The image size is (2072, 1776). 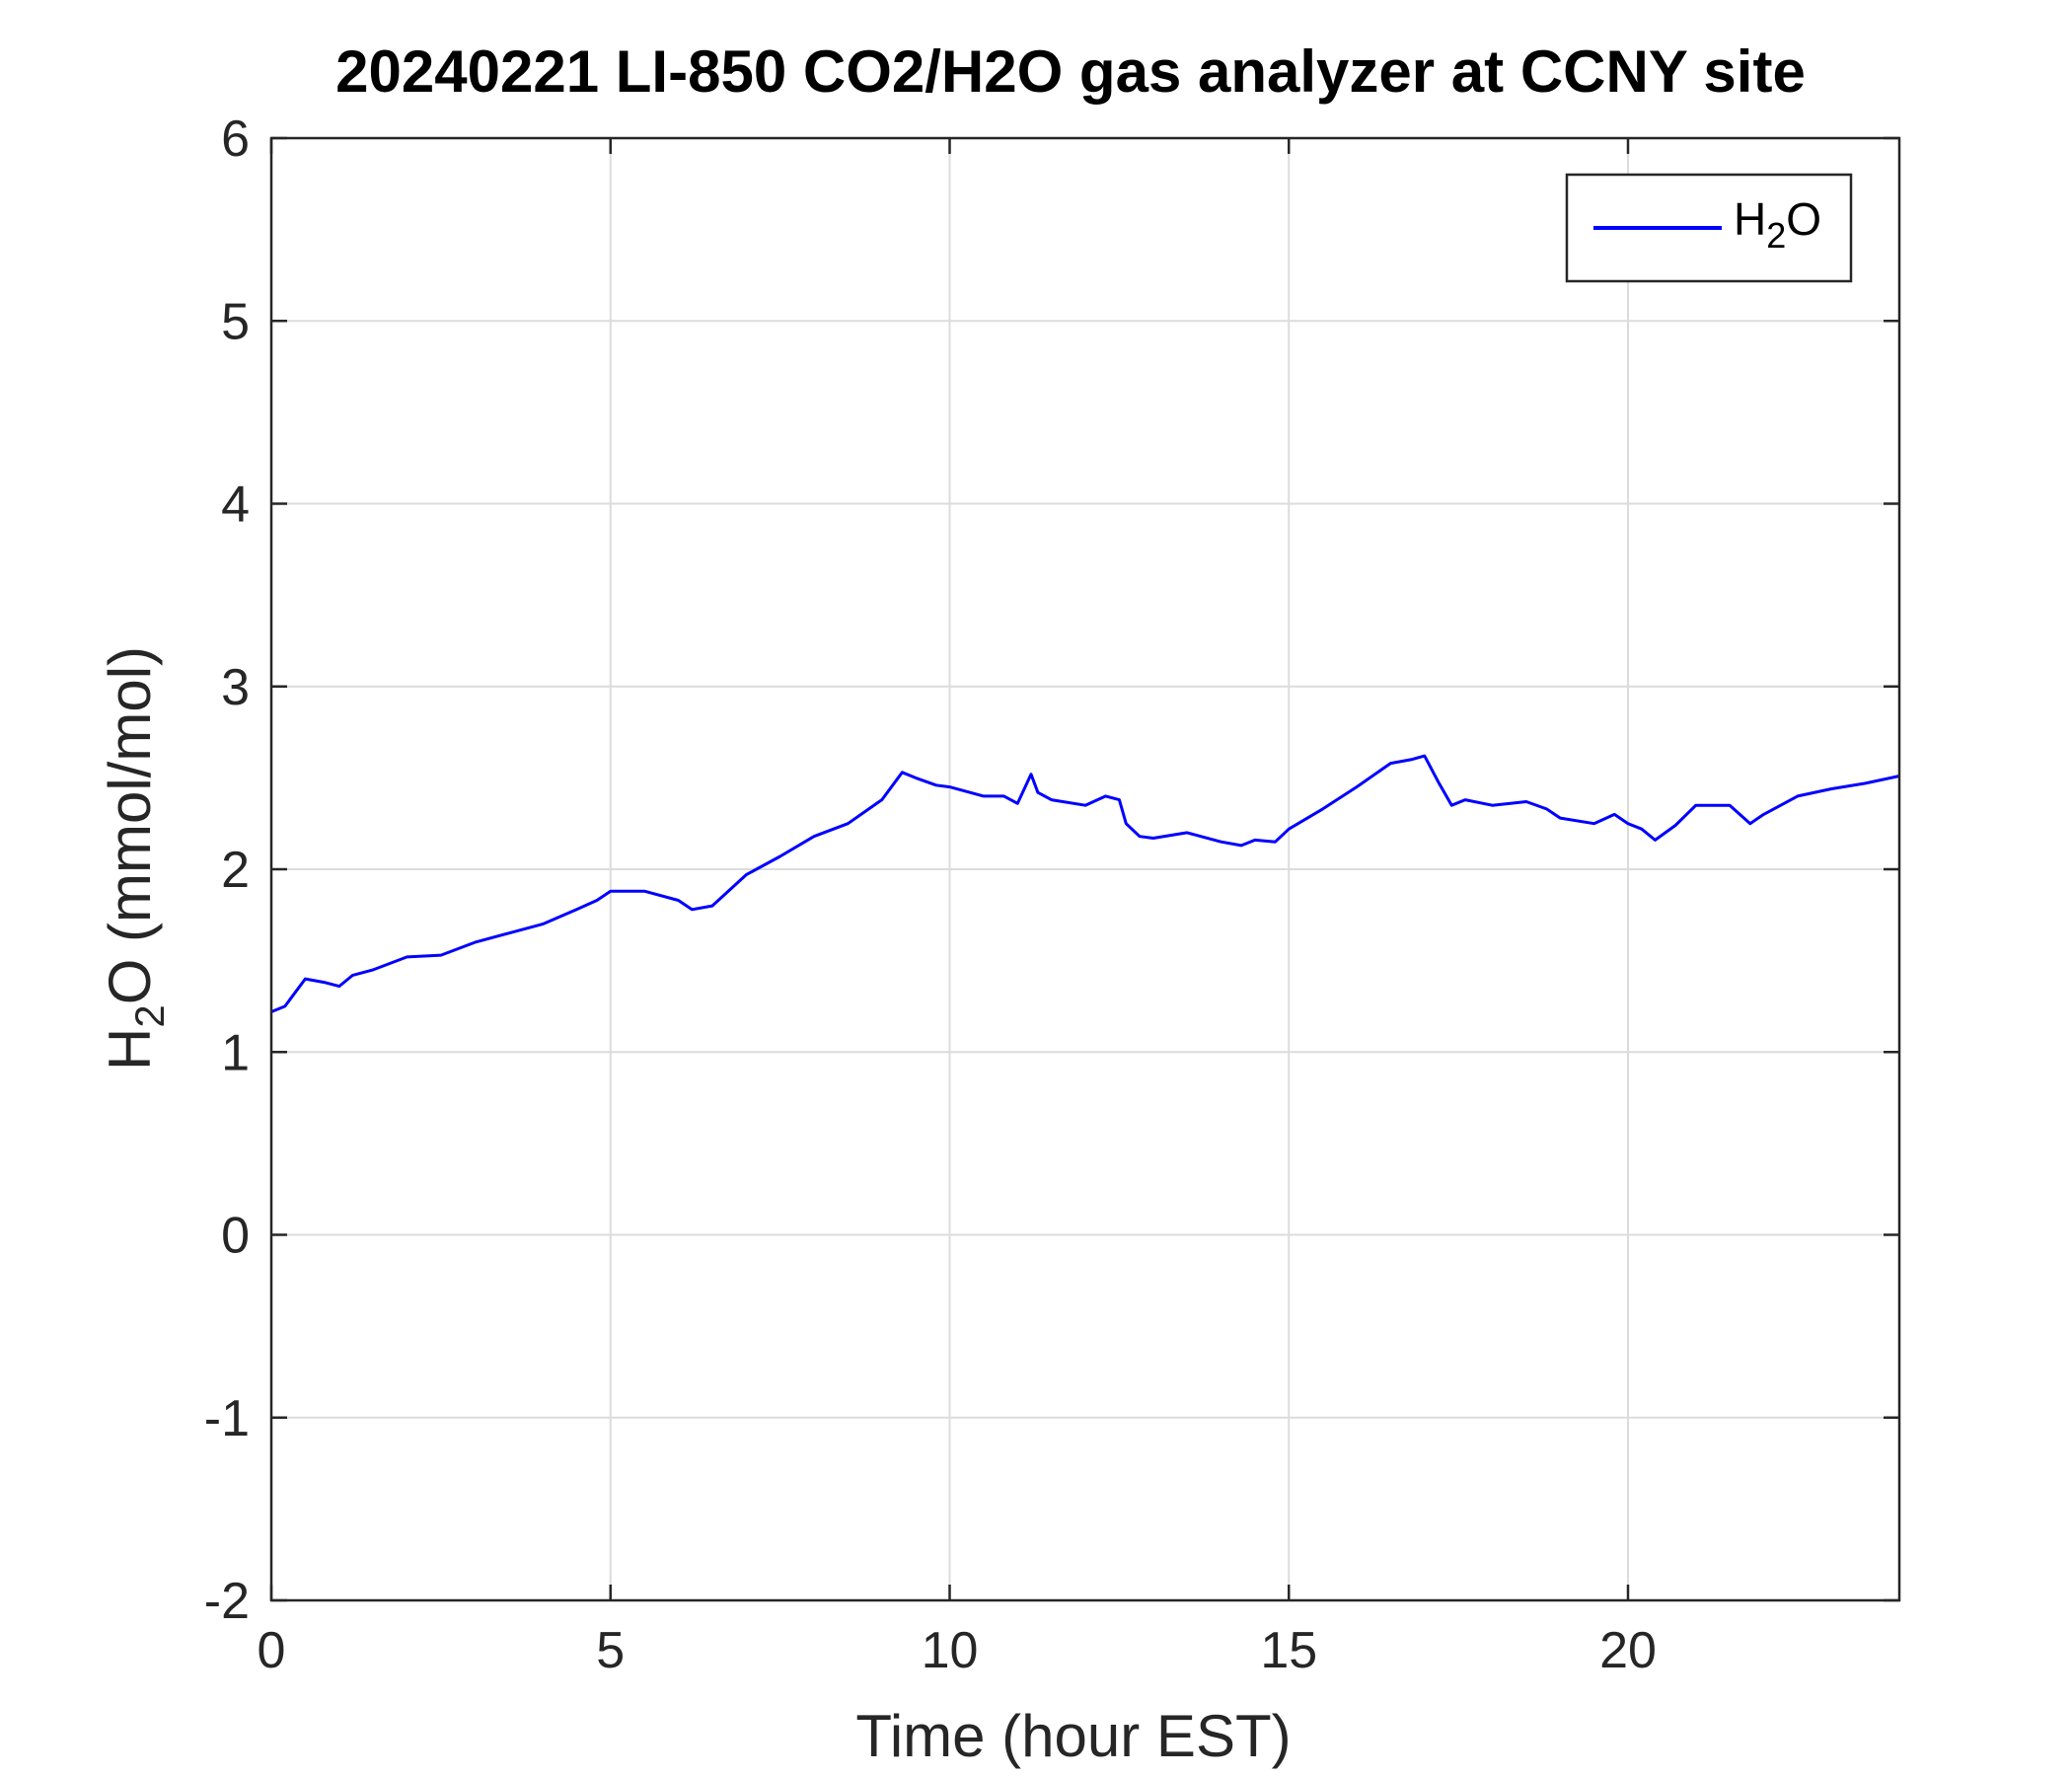 I want to click on x-tick-label: 20, so click(x=1628, y=1651).